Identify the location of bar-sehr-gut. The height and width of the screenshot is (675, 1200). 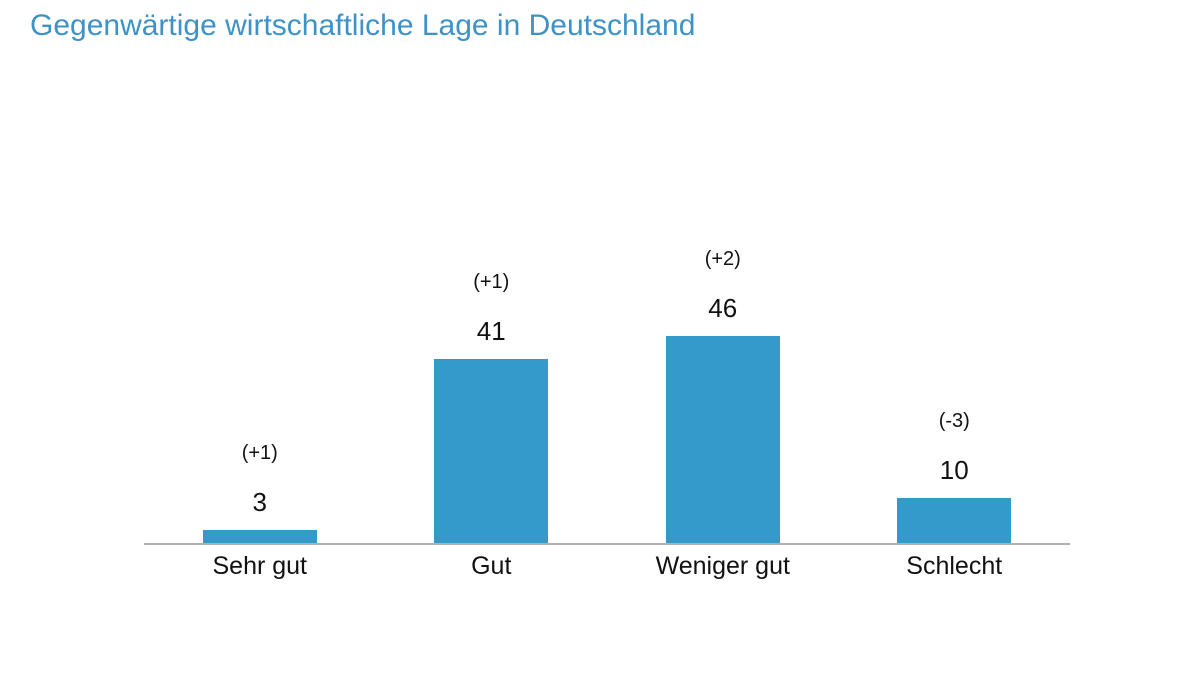
(259, 536).